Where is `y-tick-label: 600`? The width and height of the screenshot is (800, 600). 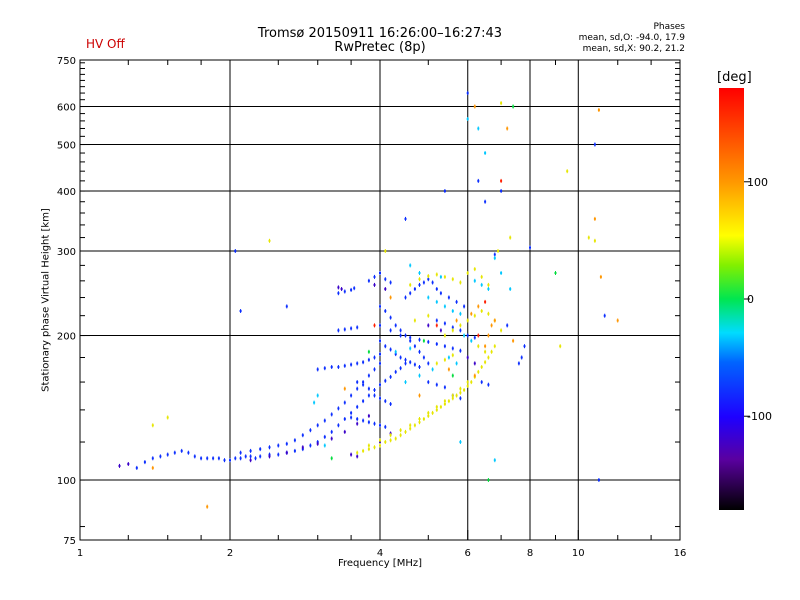 y-tick-label: 600 is located at coordinates (66, 108).